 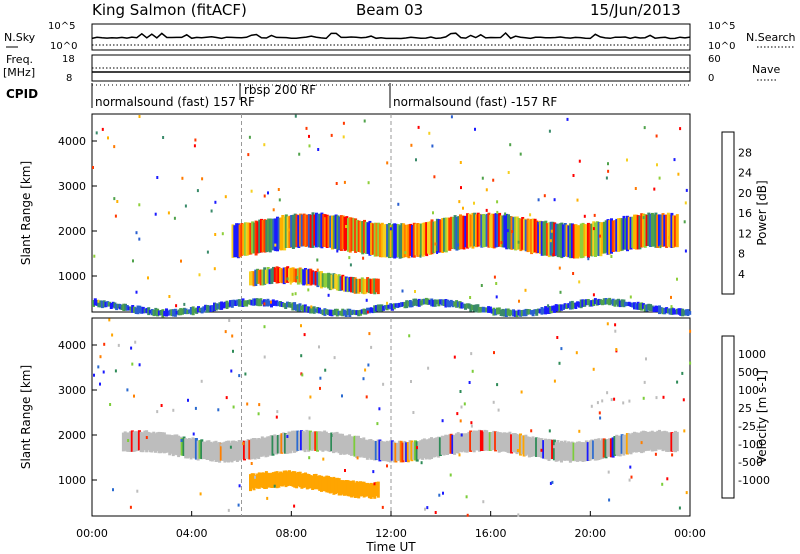 I want to click on colorbar-tick-label: 20, so click(x=745, y=193).